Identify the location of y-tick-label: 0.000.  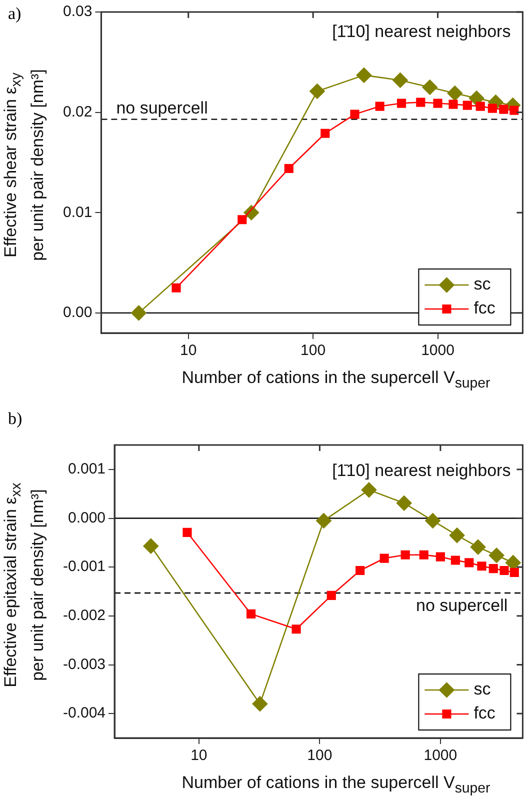
(87, 517).